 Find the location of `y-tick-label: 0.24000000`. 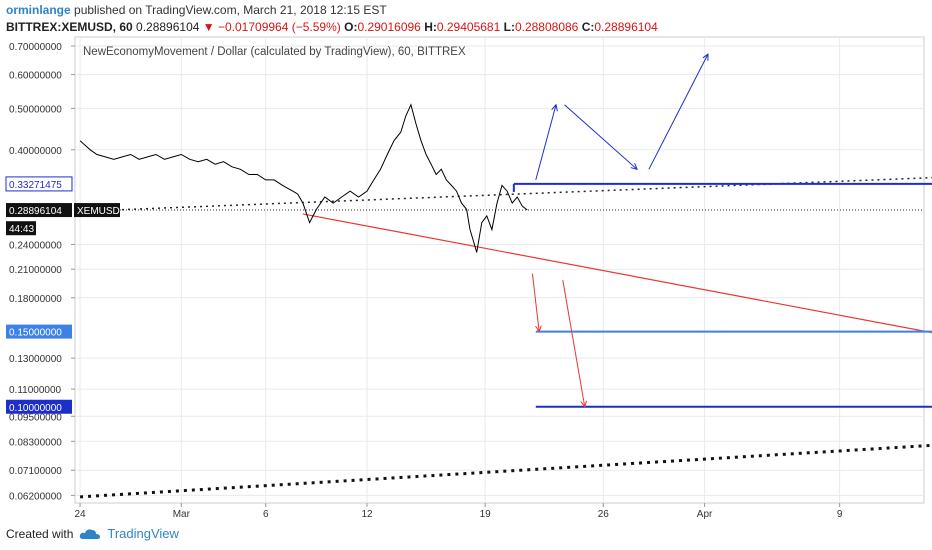

y-tick-label: 0.24000000 is located at coordinates (35, 245).